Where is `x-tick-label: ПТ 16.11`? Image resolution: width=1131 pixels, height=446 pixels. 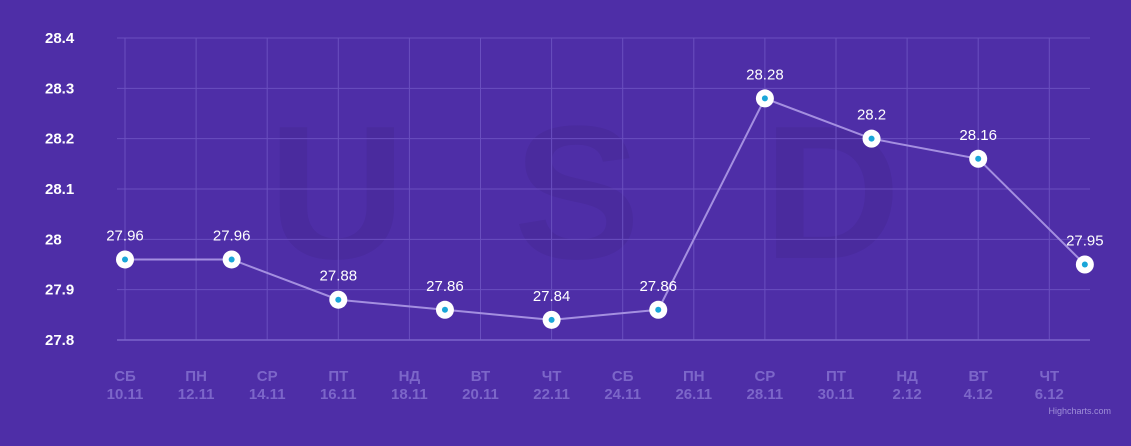
x-tick-label: ПТ 16.11 is located at coordinates (338, 385).